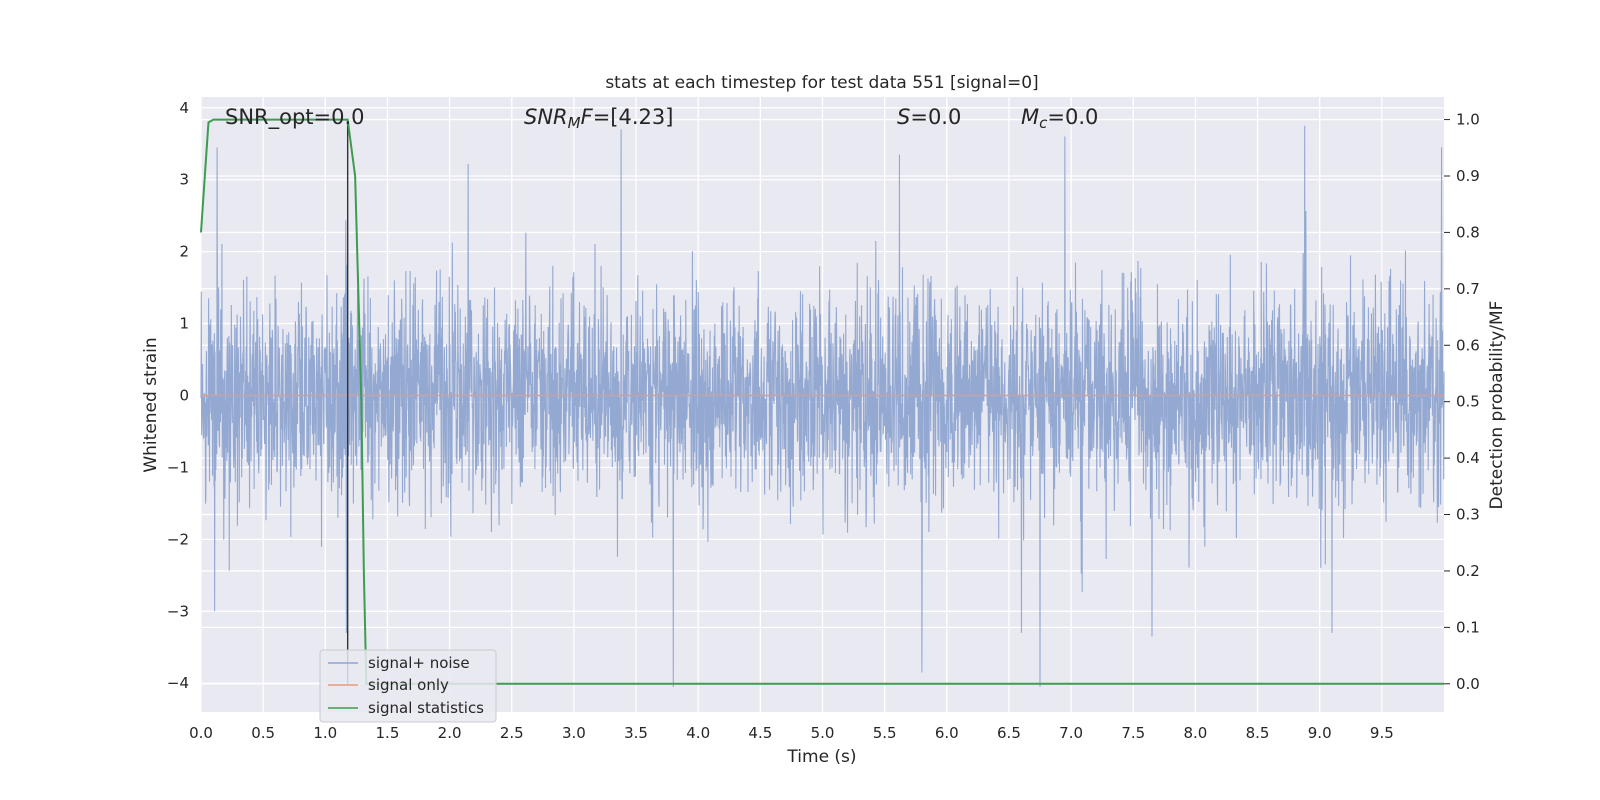  Describe the element at coordinates (1468, 627) in the screenshot. I see `y2-tick-label: 0.1` at that location.